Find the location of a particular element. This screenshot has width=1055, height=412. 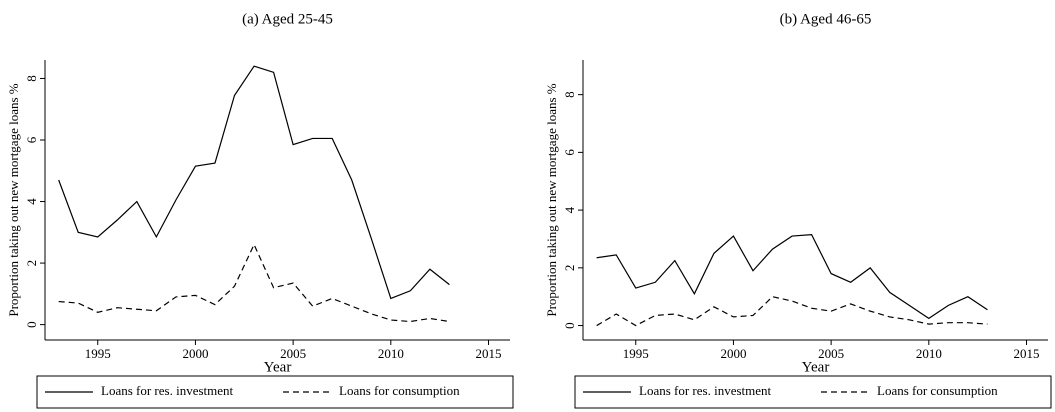

chart-title: (b) Aged 46-65 is located at coordinates (826, 19).